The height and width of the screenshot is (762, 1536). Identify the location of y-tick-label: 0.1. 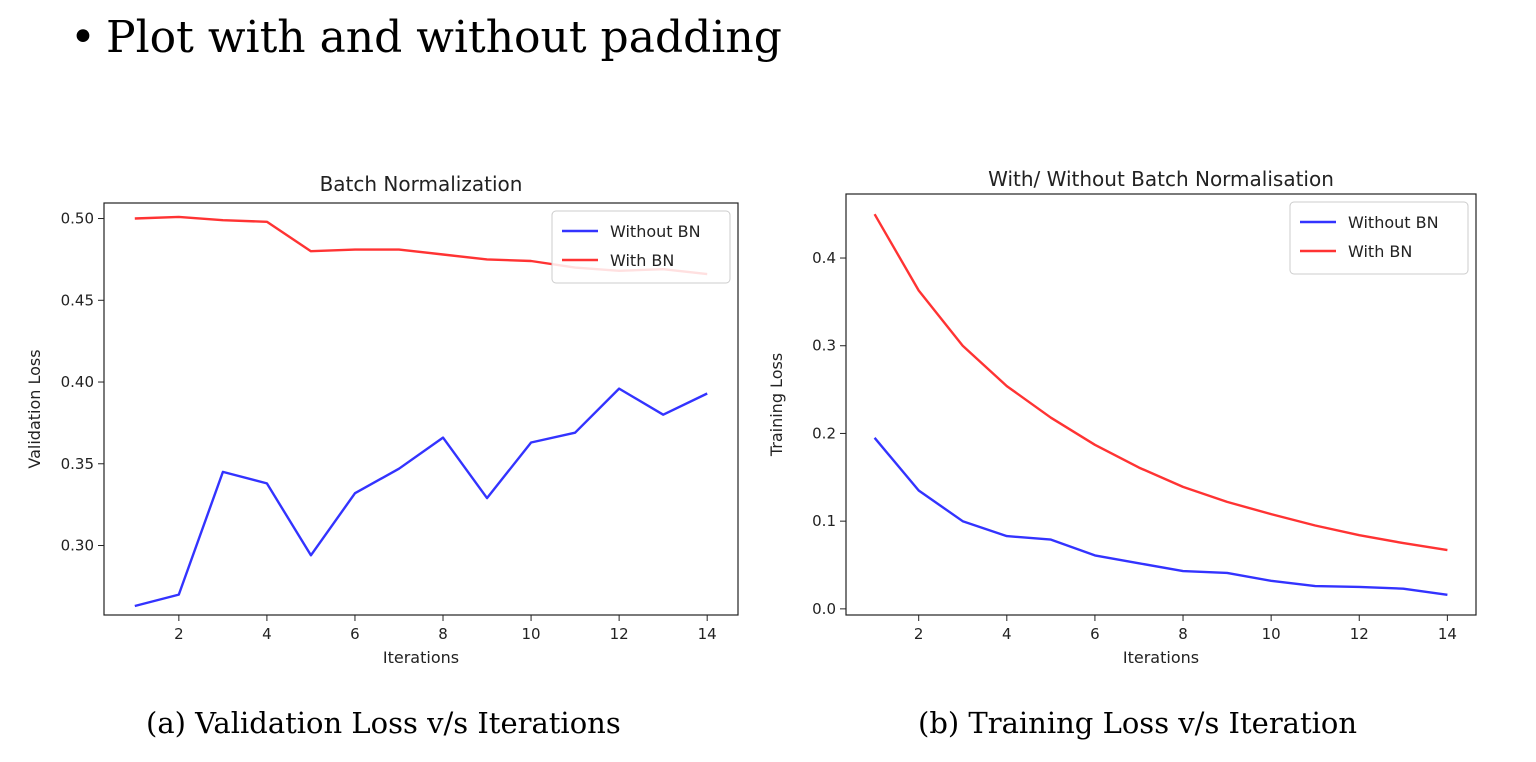
(824, 521).